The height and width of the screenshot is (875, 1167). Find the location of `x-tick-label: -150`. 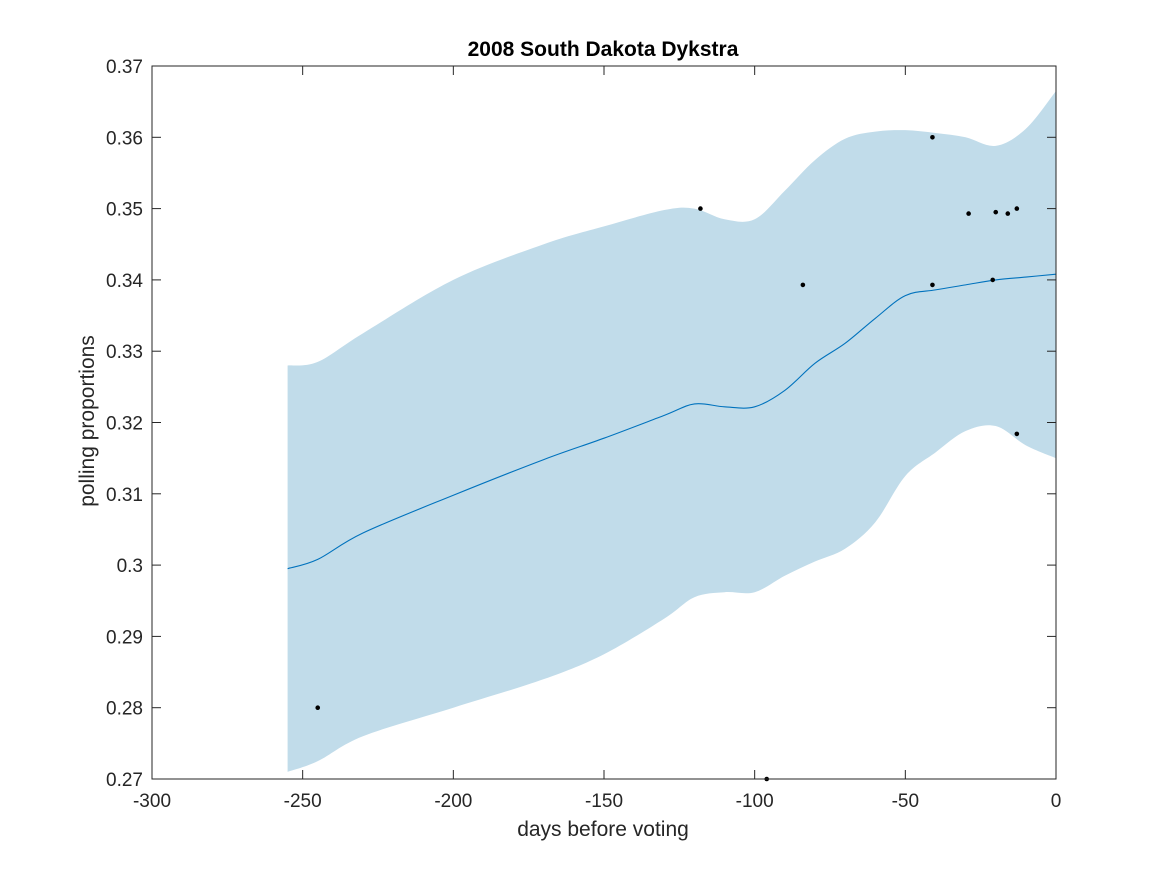

x-tick-label: -150 is located at coordinates (604, 801).